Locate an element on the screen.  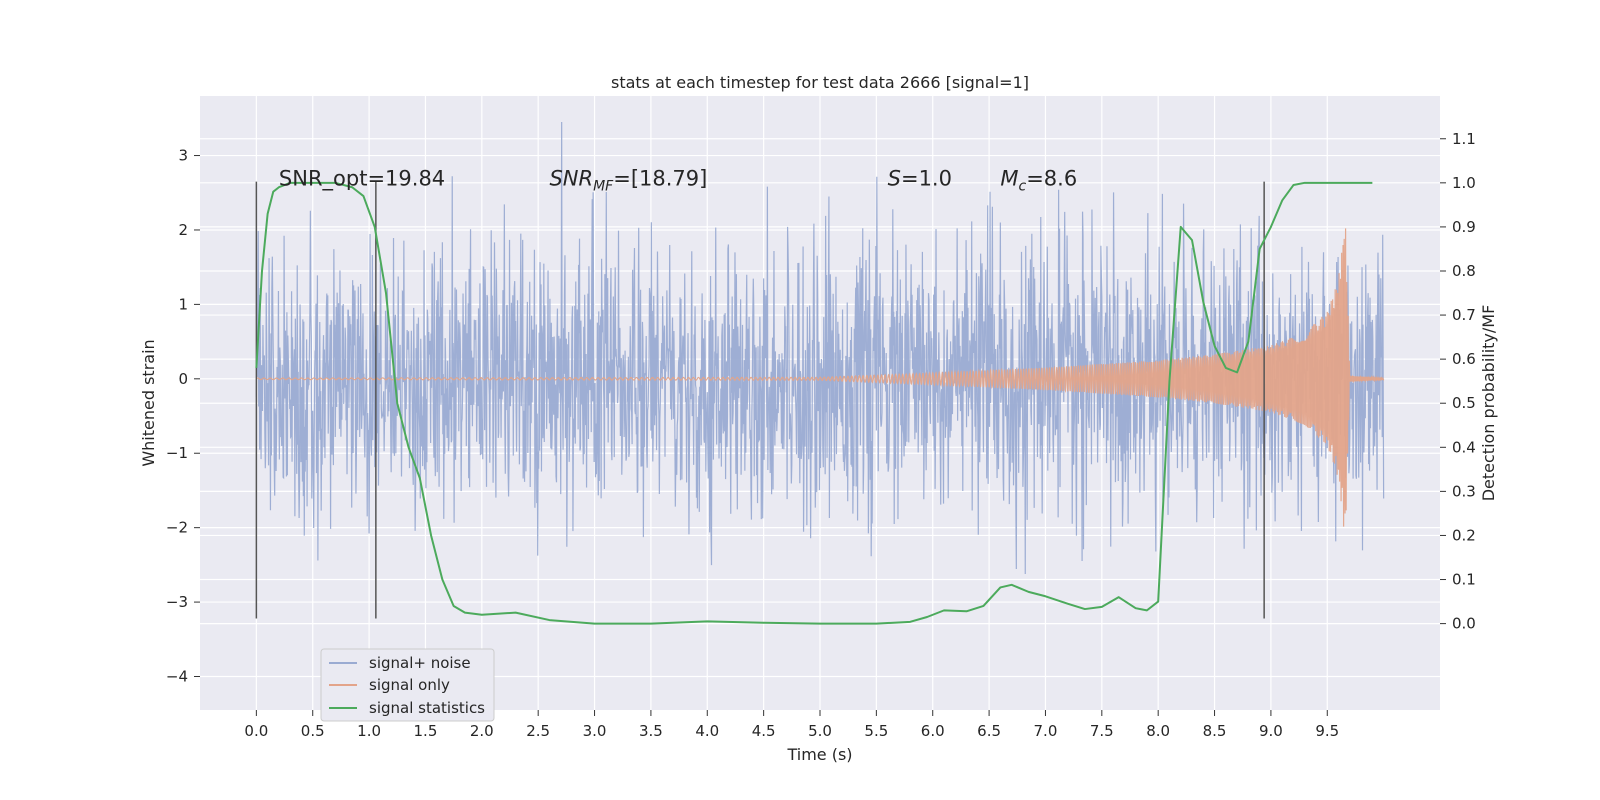
y2-tick-label: 1.1 is located at coordinates (1464, 139).